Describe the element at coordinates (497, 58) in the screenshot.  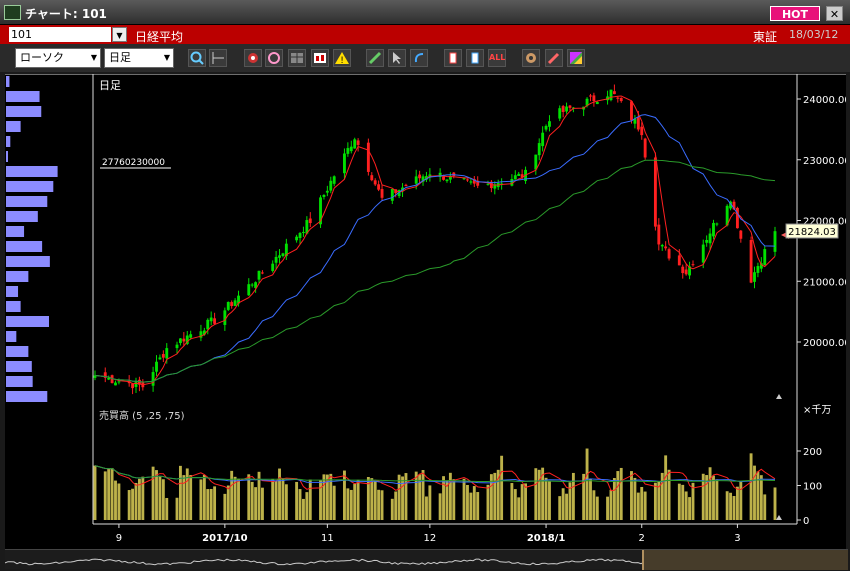
I see `all-icon: ALL` at that location.